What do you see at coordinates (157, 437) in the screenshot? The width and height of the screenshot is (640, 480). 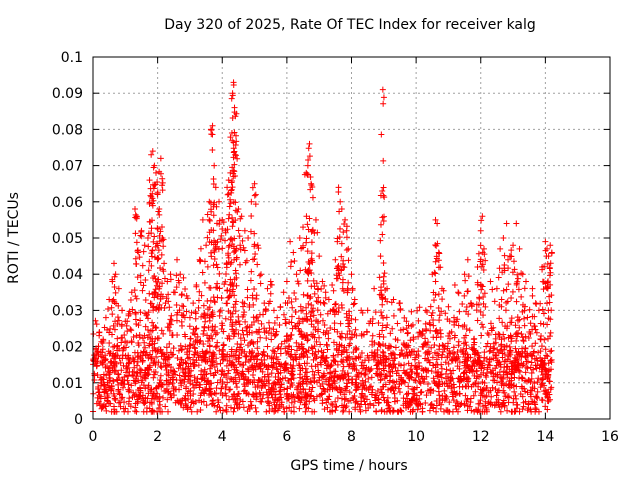 I see `x-tick-label: 2` at bounding box center [157, 437].